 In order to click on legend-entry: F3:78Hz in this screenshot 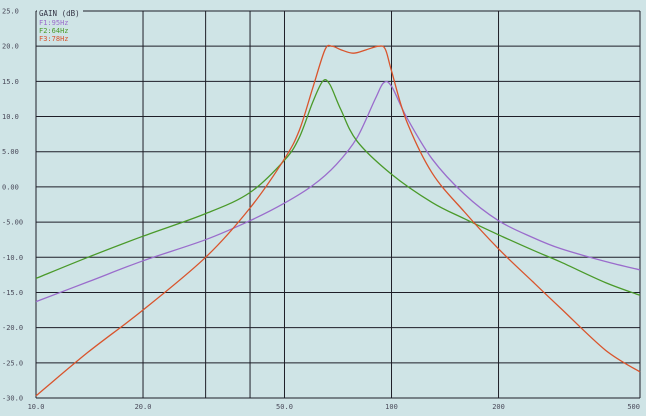, I will do `click(54, 39)`.